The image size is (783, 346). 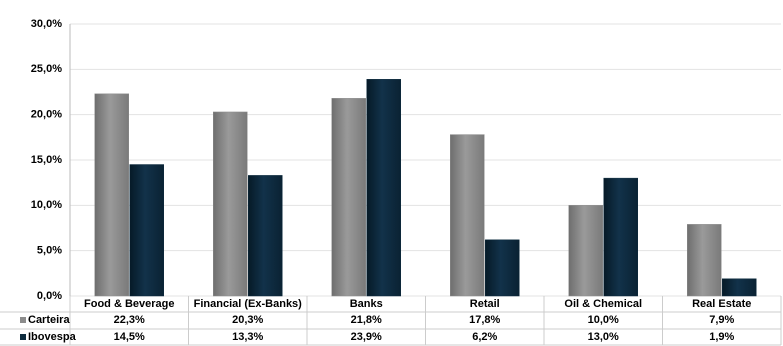 I want to click on table-value: 13,0%, so click(x=603, y=337).